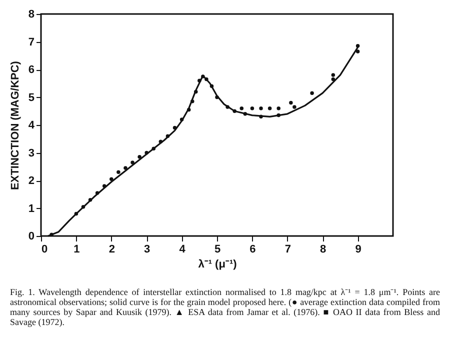 This screenshot has width=450, height=350. Describe the element at coordinates (218, 264) in the screenshot. I see `x-axis-title: λ⁻¹ (μ⁻¹)` at that location.